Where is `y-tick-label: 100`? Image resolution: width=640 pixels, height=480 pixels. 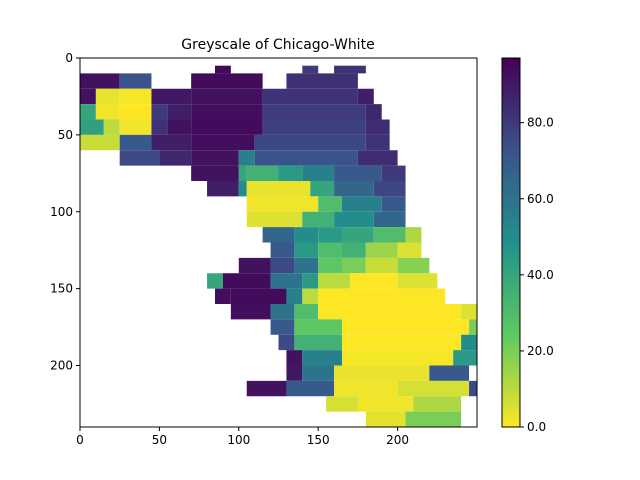
y-tick-label: 100 is located at coordinates (61, 212).